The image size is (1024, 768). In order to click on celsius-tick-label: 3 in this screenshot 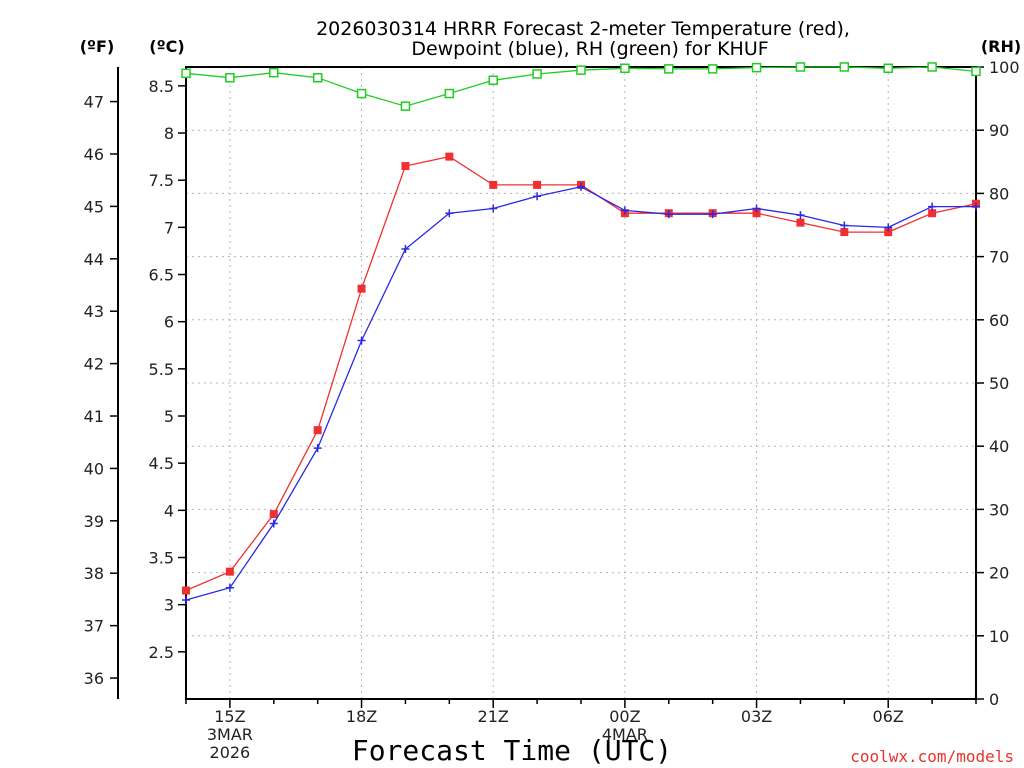, I will do `click(169, 605)`.